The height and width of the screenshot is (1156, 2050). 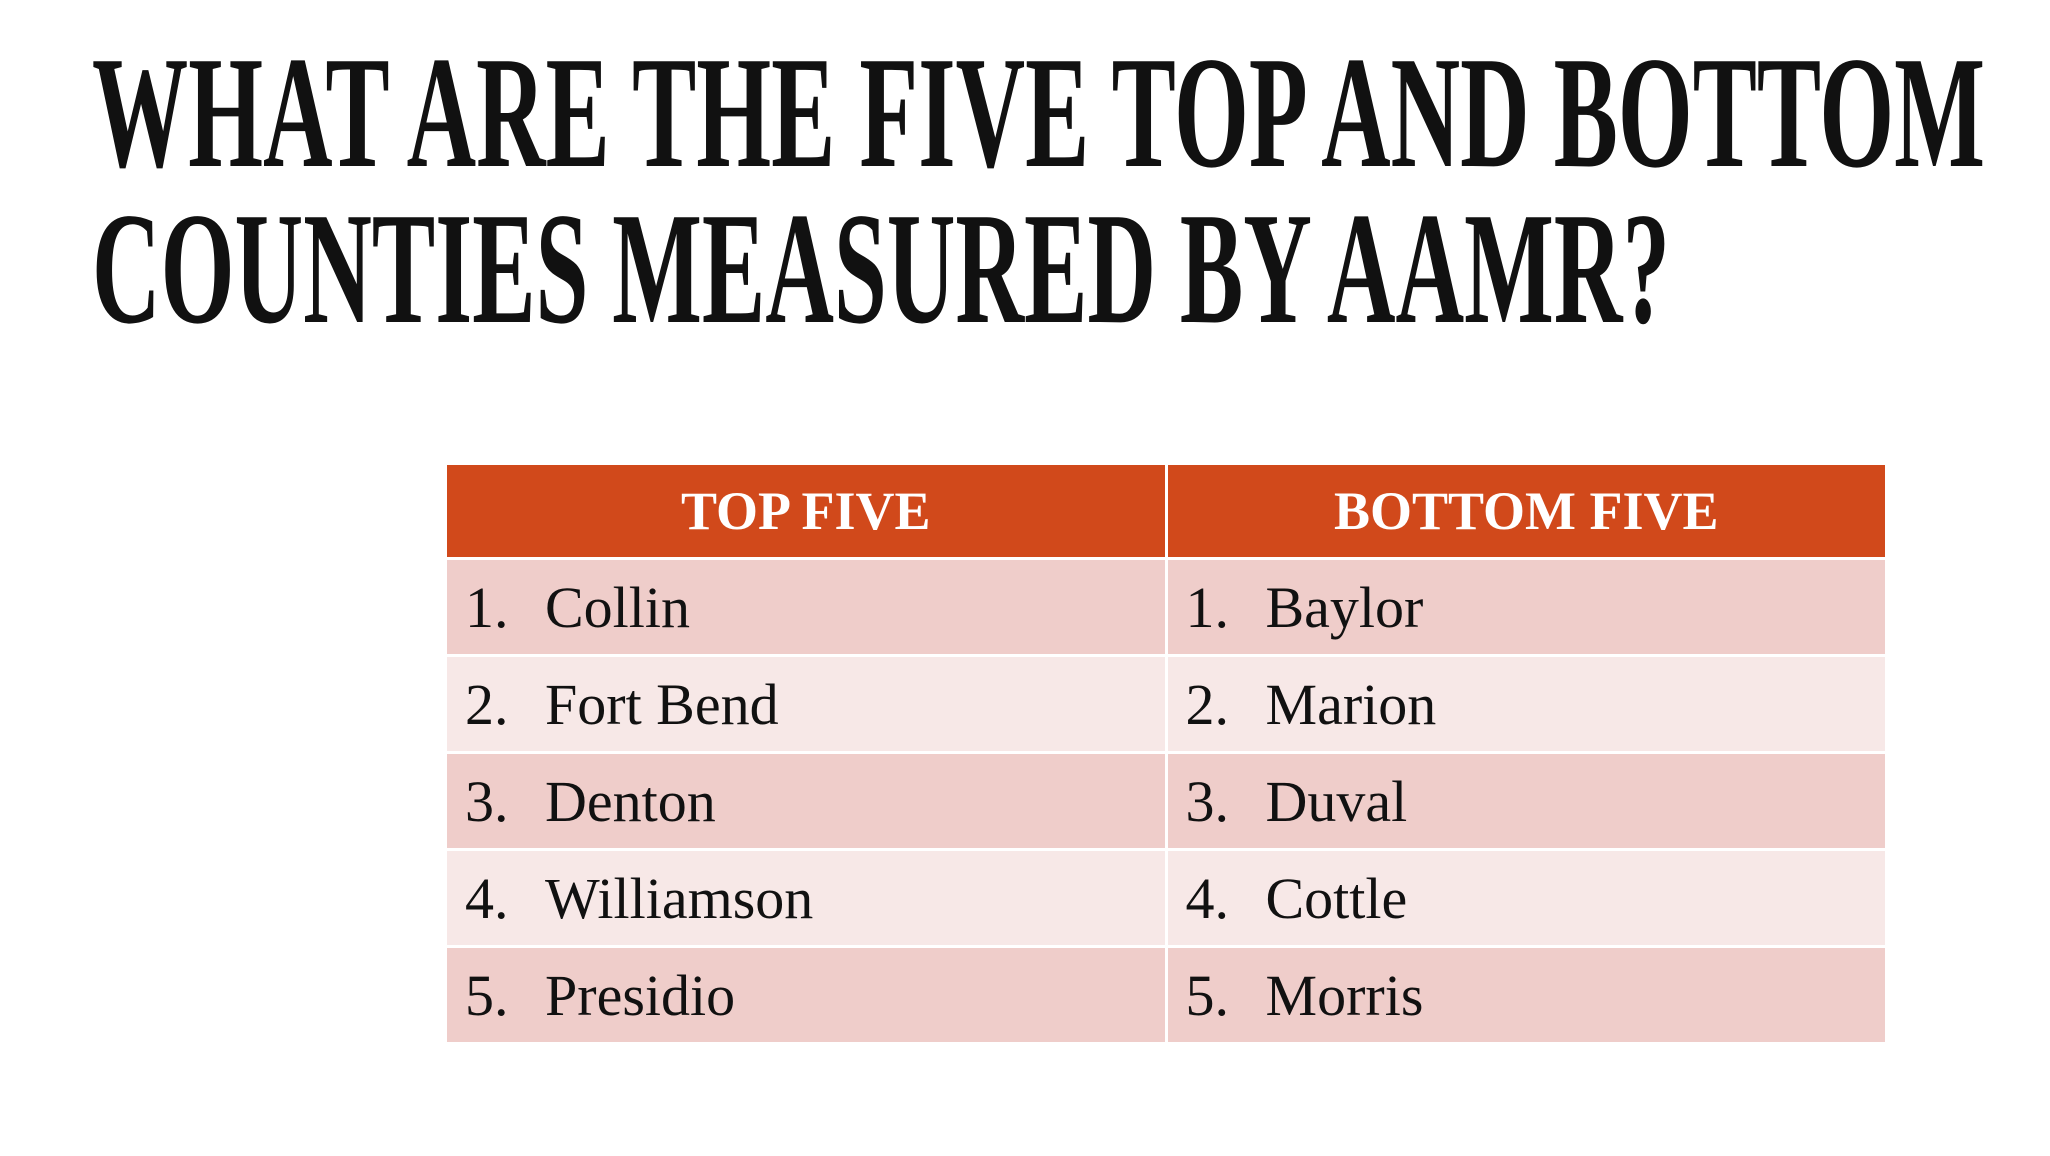 I want to click on table-row: 2. Fort Bend 2. Marion, so click(x=1166, y=704).